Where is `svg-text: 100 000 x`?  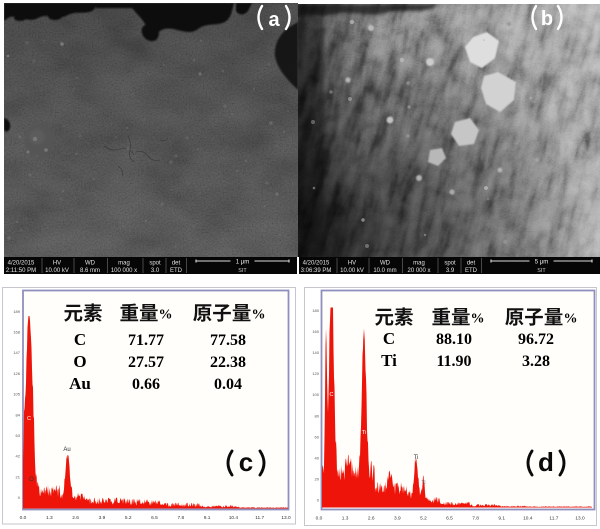 svg-text: 100 000 x is located at coordinates (124, 271).